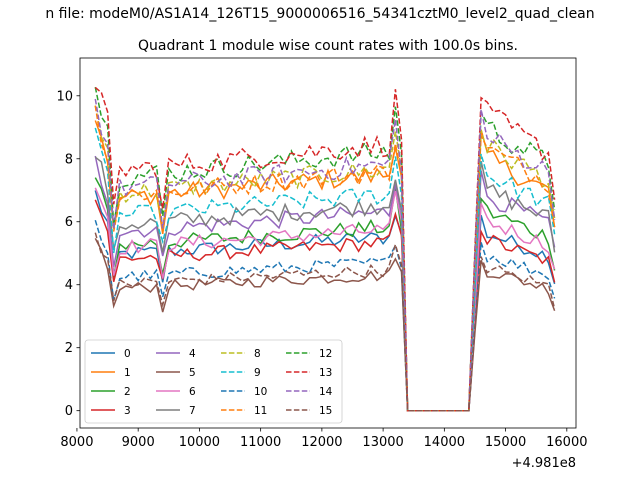  I want to click on x-tick-label: 10000, so click(199, 442).